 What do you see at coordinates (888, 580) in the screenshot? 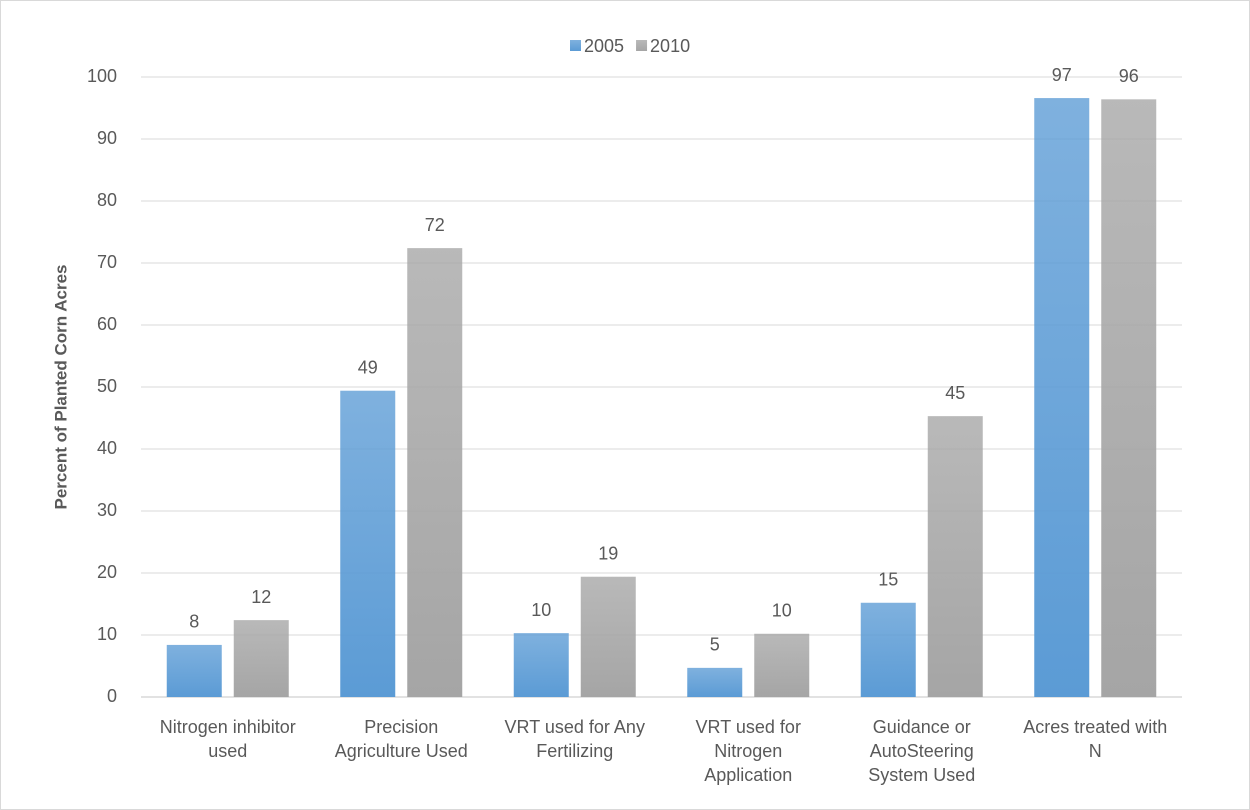
I see `data-label: 15` at bounding box center [888, 580].